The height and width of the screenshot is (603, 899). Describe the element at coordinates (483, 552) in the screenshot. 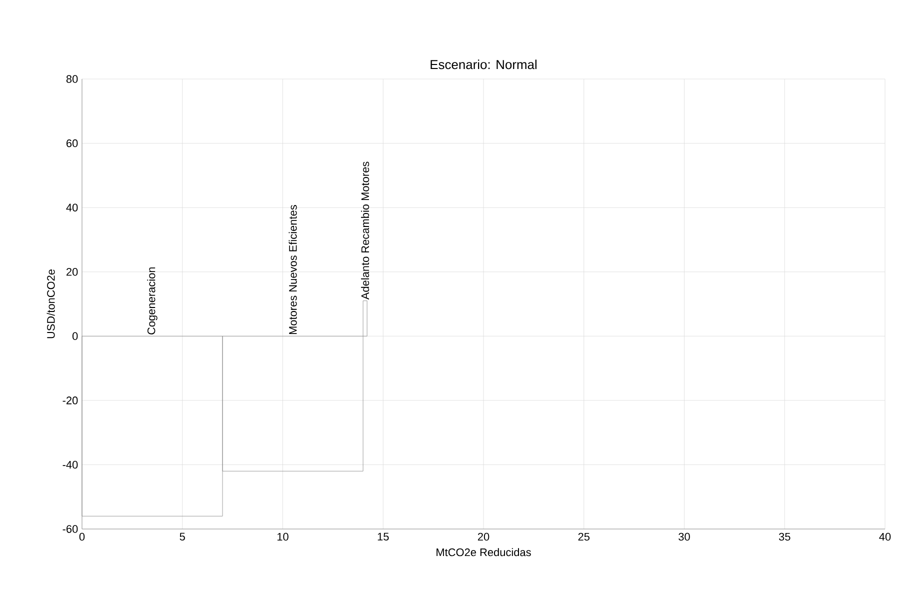

I see `x-axis-title: MtCO2e Reducidas` at that location.